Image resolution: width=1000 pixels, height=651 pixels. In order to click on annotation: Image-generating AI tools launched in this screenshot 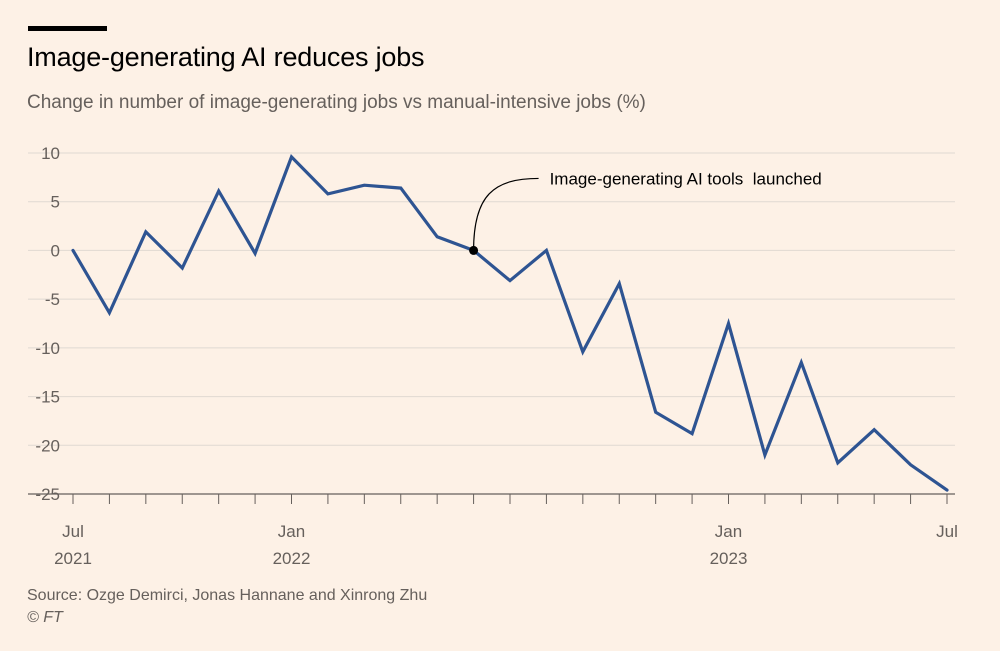, I will do `click(645, 212)`.